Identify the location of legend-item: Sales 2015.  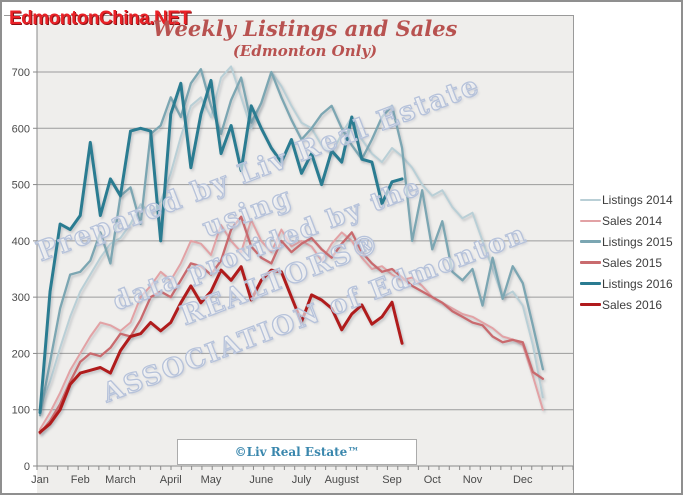
(626, 262).